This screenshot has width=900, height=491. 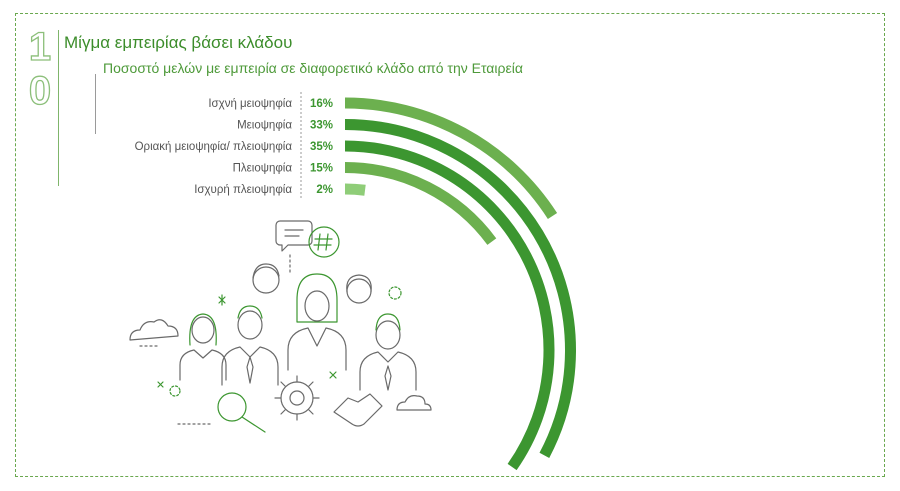 I want to click on header-divider, so click(x=58, y=108).